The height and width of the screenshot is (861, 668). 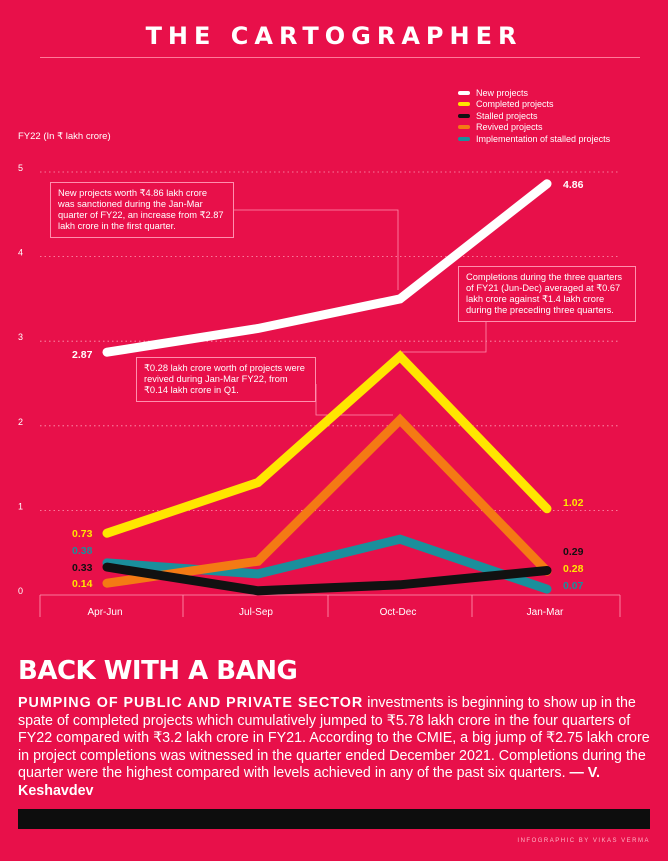 What do you see at coordinates (583, 841) in the screenshot?
I see `infographic-credit: INFOGRAPHIC BY VIKAS VERMA` at bounding box center [583, 841].